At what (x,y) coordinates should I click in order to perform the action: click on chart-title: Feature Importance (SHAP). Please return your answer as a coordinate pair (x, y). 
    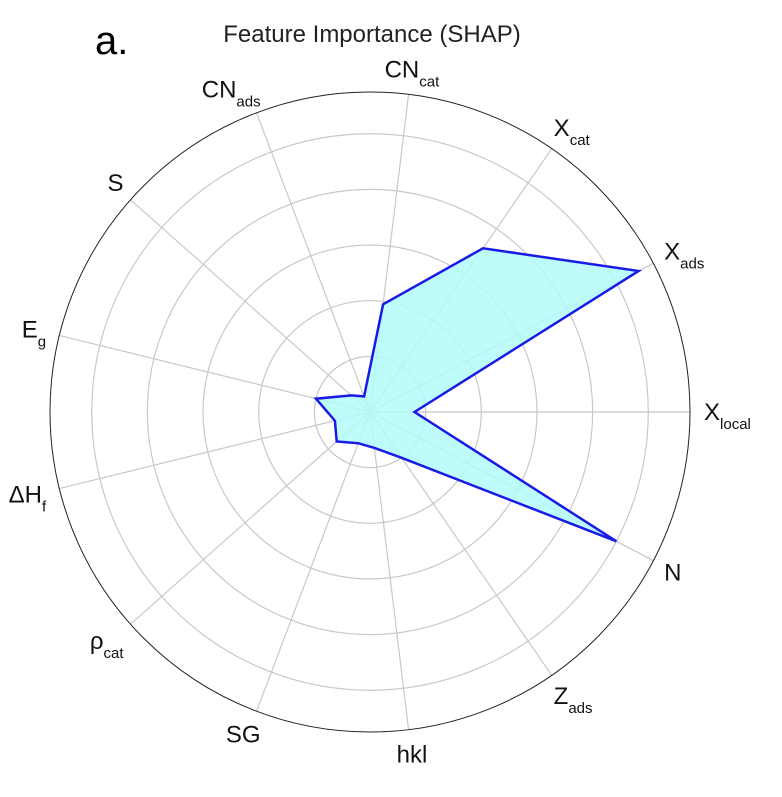
    Looking at the image, I should click on (371, 34).